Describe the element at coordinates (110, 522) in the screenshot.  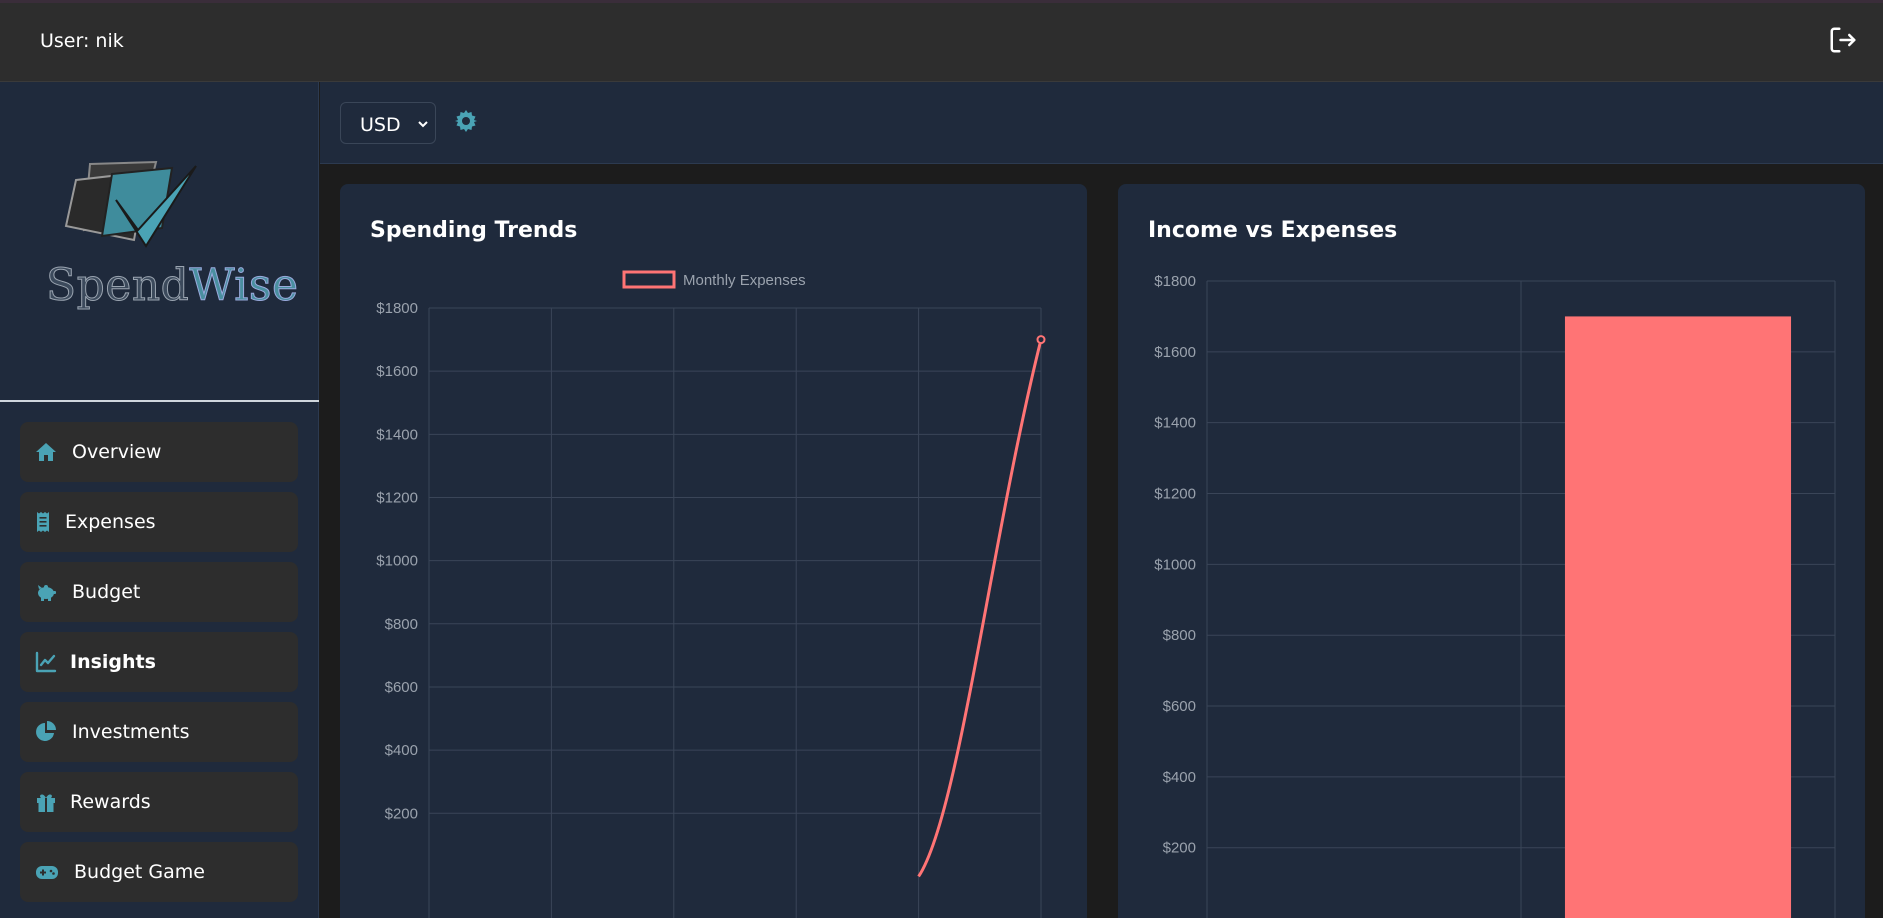
I see `sidebar-item-label: Expenses` at that location.